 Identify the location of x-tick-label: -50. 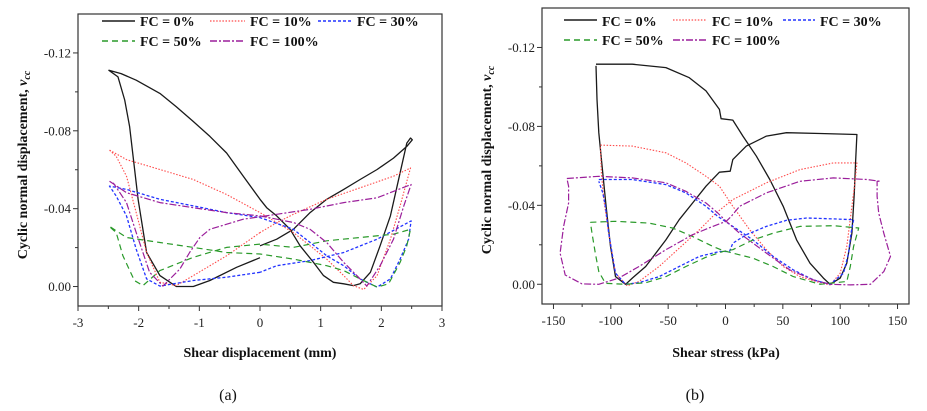
(667, 320).